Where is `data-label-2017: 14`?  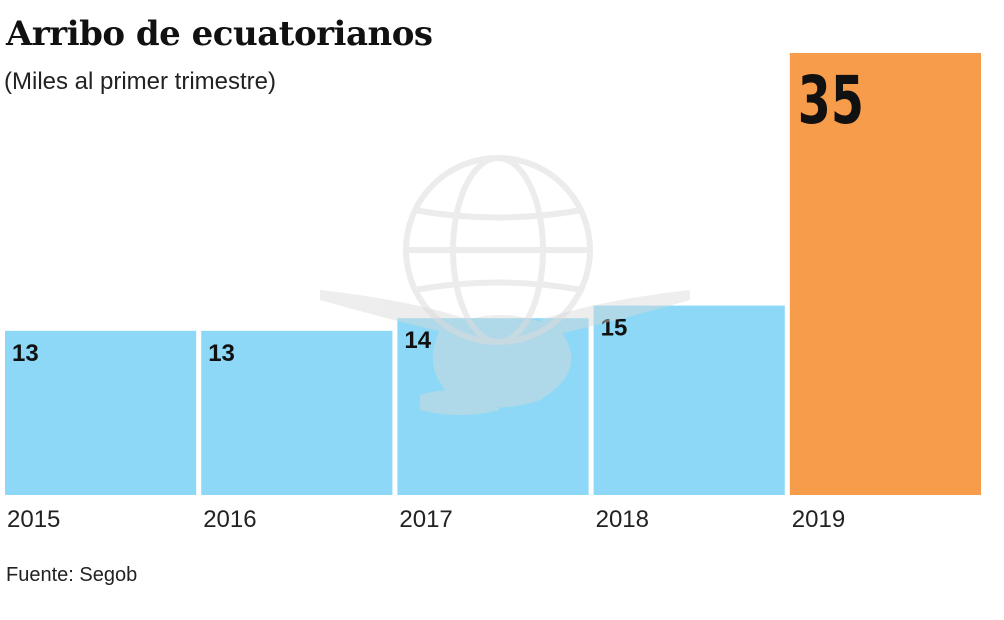 data-label-2017: 14 is located at coordinates (417, 340).